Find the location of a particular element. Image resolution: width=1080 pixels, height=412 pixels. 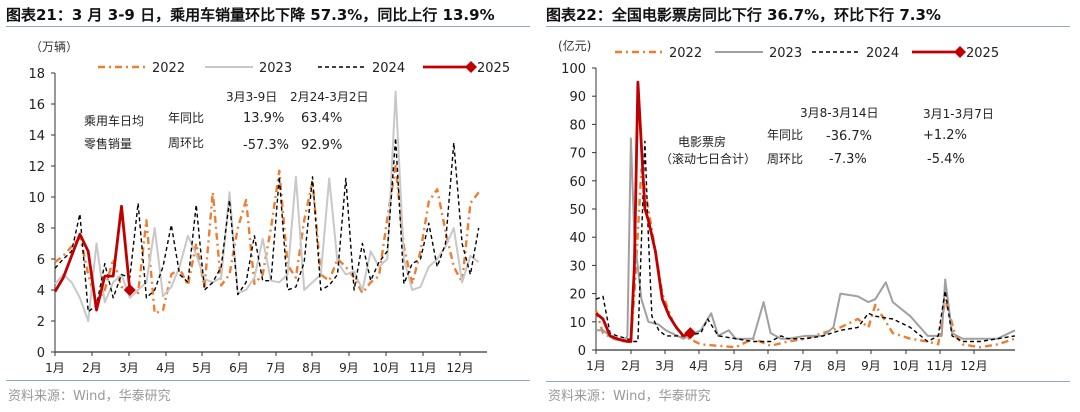

col-header-1: 3月3-9日 is located at coordinates (251, 97).